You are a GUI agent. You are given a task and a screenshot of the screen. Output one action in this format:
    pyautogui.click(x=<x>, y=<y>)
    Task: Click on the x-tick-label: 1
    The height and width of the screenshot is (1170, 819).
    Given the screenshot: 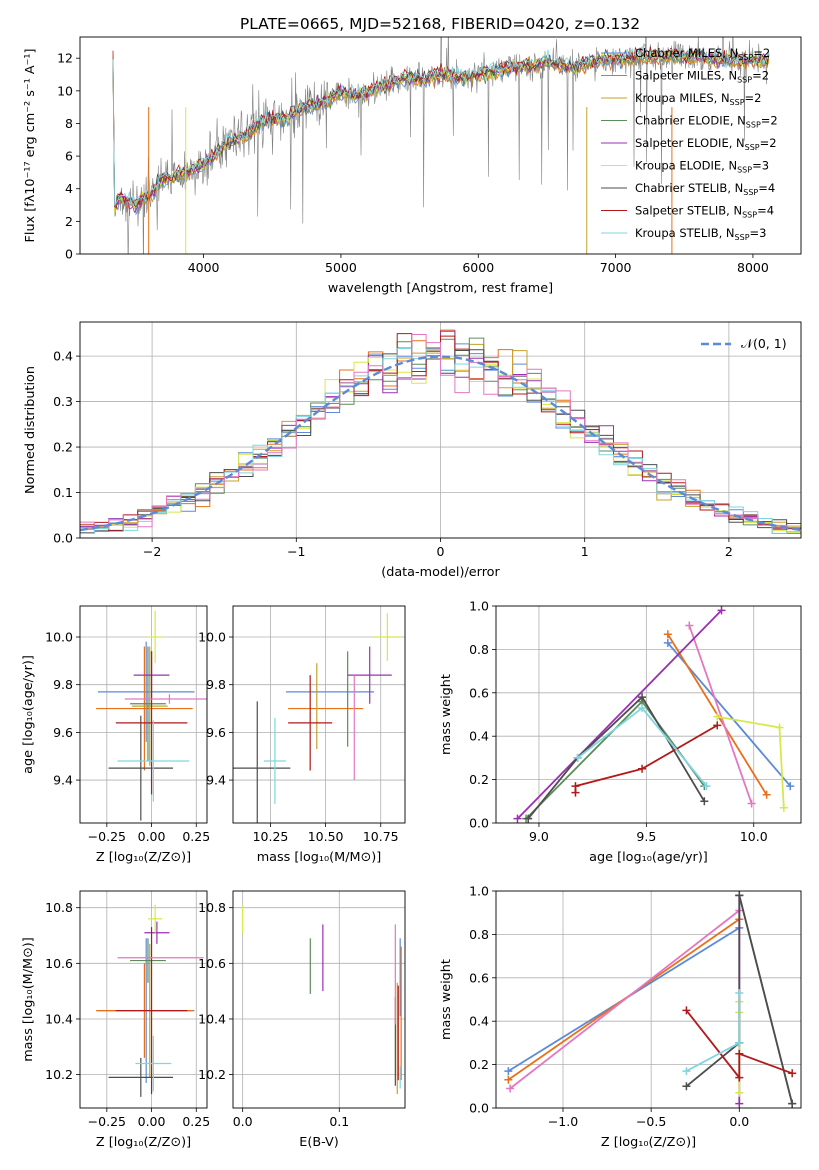 What is the action you would take?
    pyautogui.click(x=585, y=551)
    